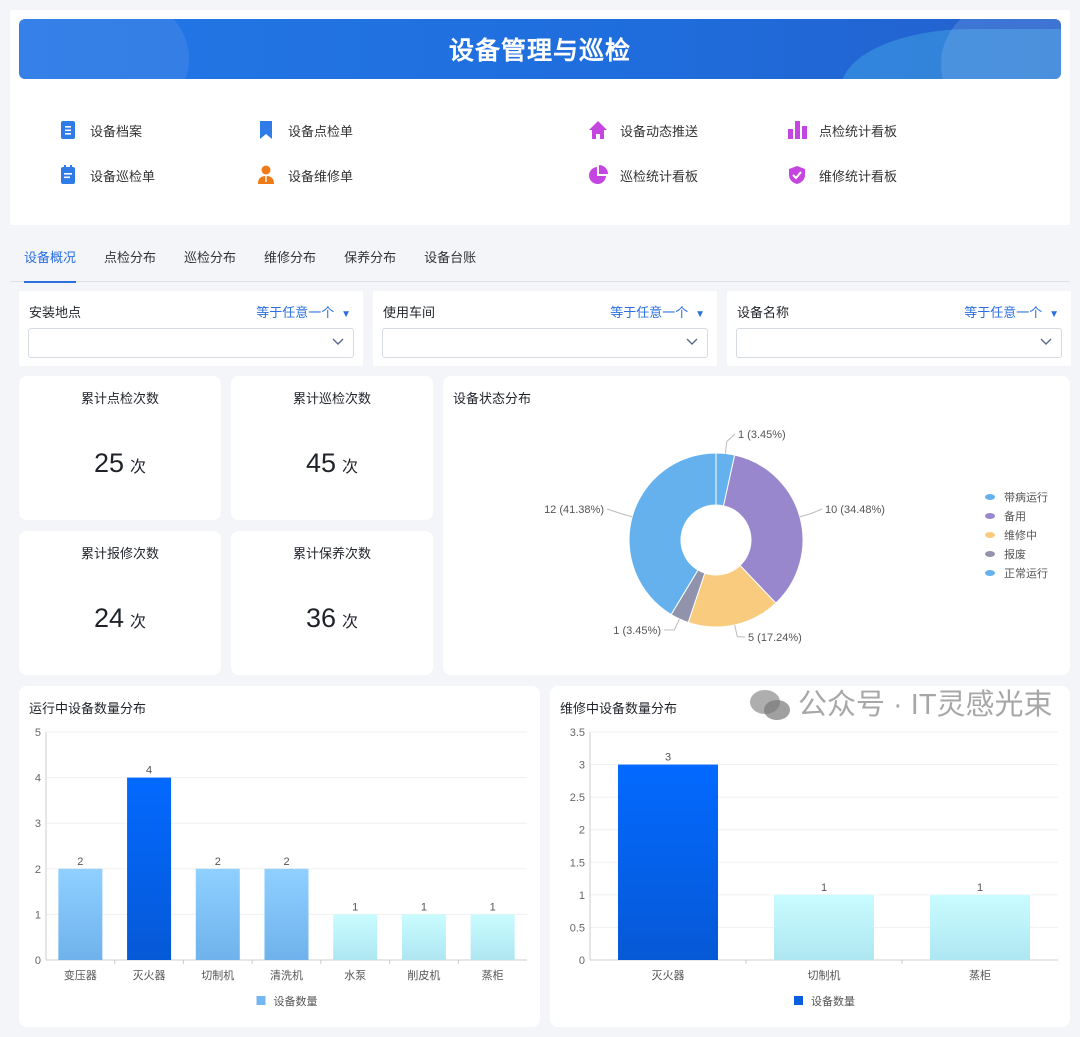 Image resolution: width=1080 pixels, height=1037 pixels. Describe the element at coordinates (763, 312) in the screenshot. I see `filter-label: 设备名称` at that location.